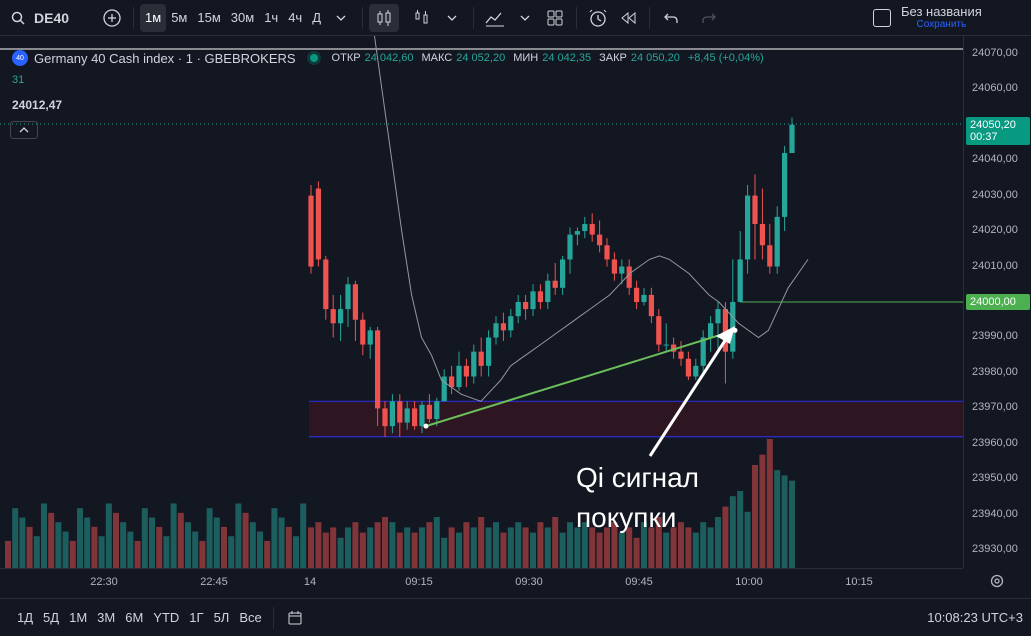 This screenshot has height=636, width=1031. What do you see at coordinates (317, 17) in the screenshot?
I see `interval-day: Д` at bounding box center [317, 17].